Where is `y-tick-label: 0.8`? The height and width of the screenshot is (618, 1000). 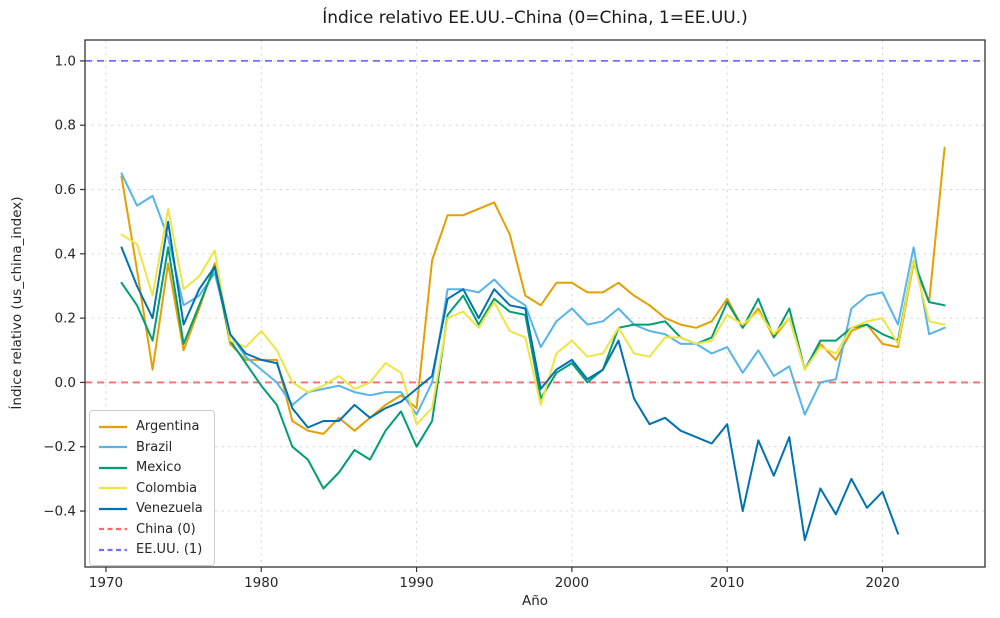 y-tick-label: 0.8 is located at coordinates (65, 126).